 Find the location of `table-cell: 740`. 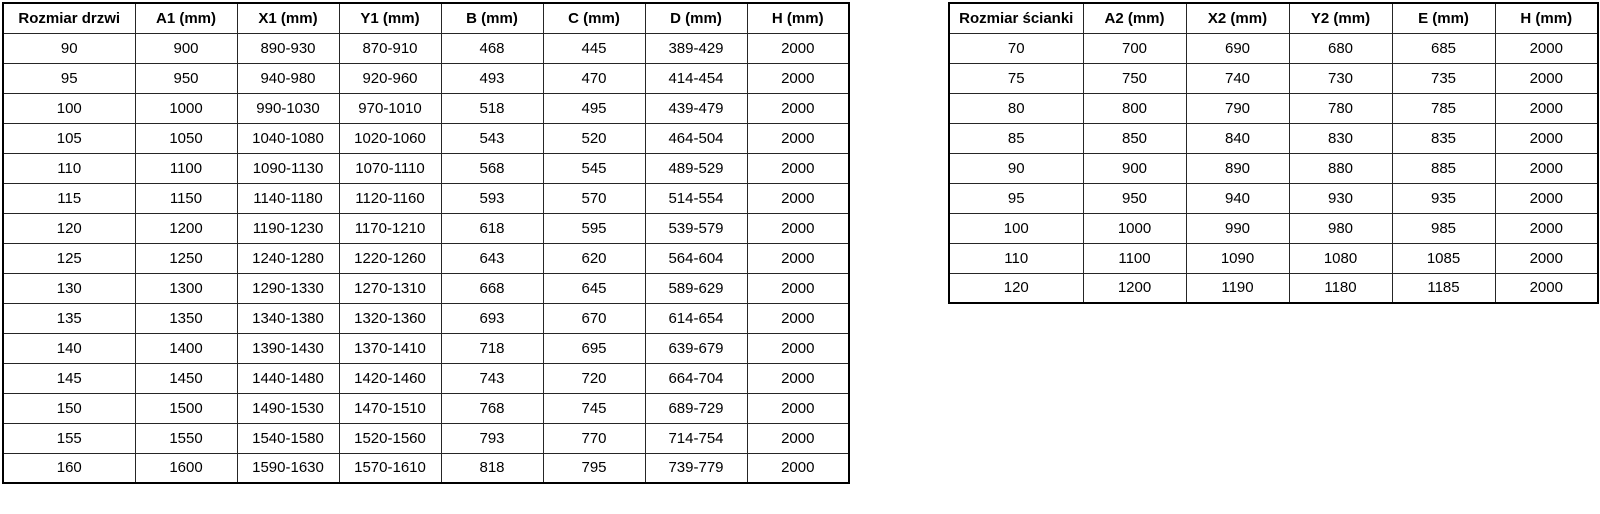

table-cell: 740 is located at coordinates (1237, 78).